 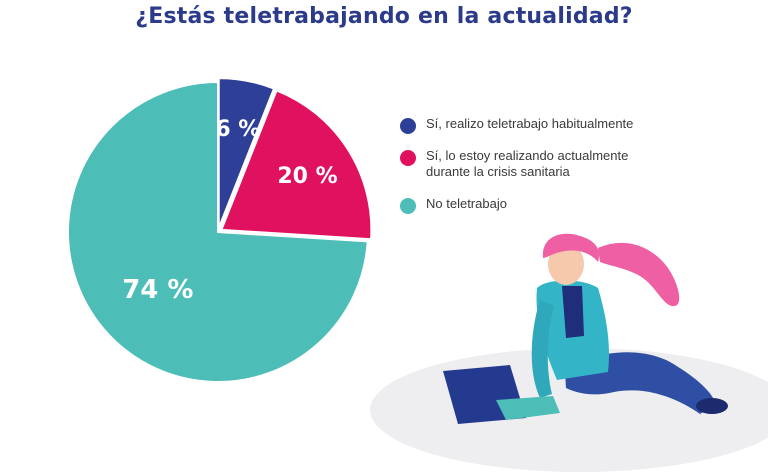 I want to click on legend-item-habitual: Sí, realizo teletrabajo habitualmente, so click(x=525, y=125).